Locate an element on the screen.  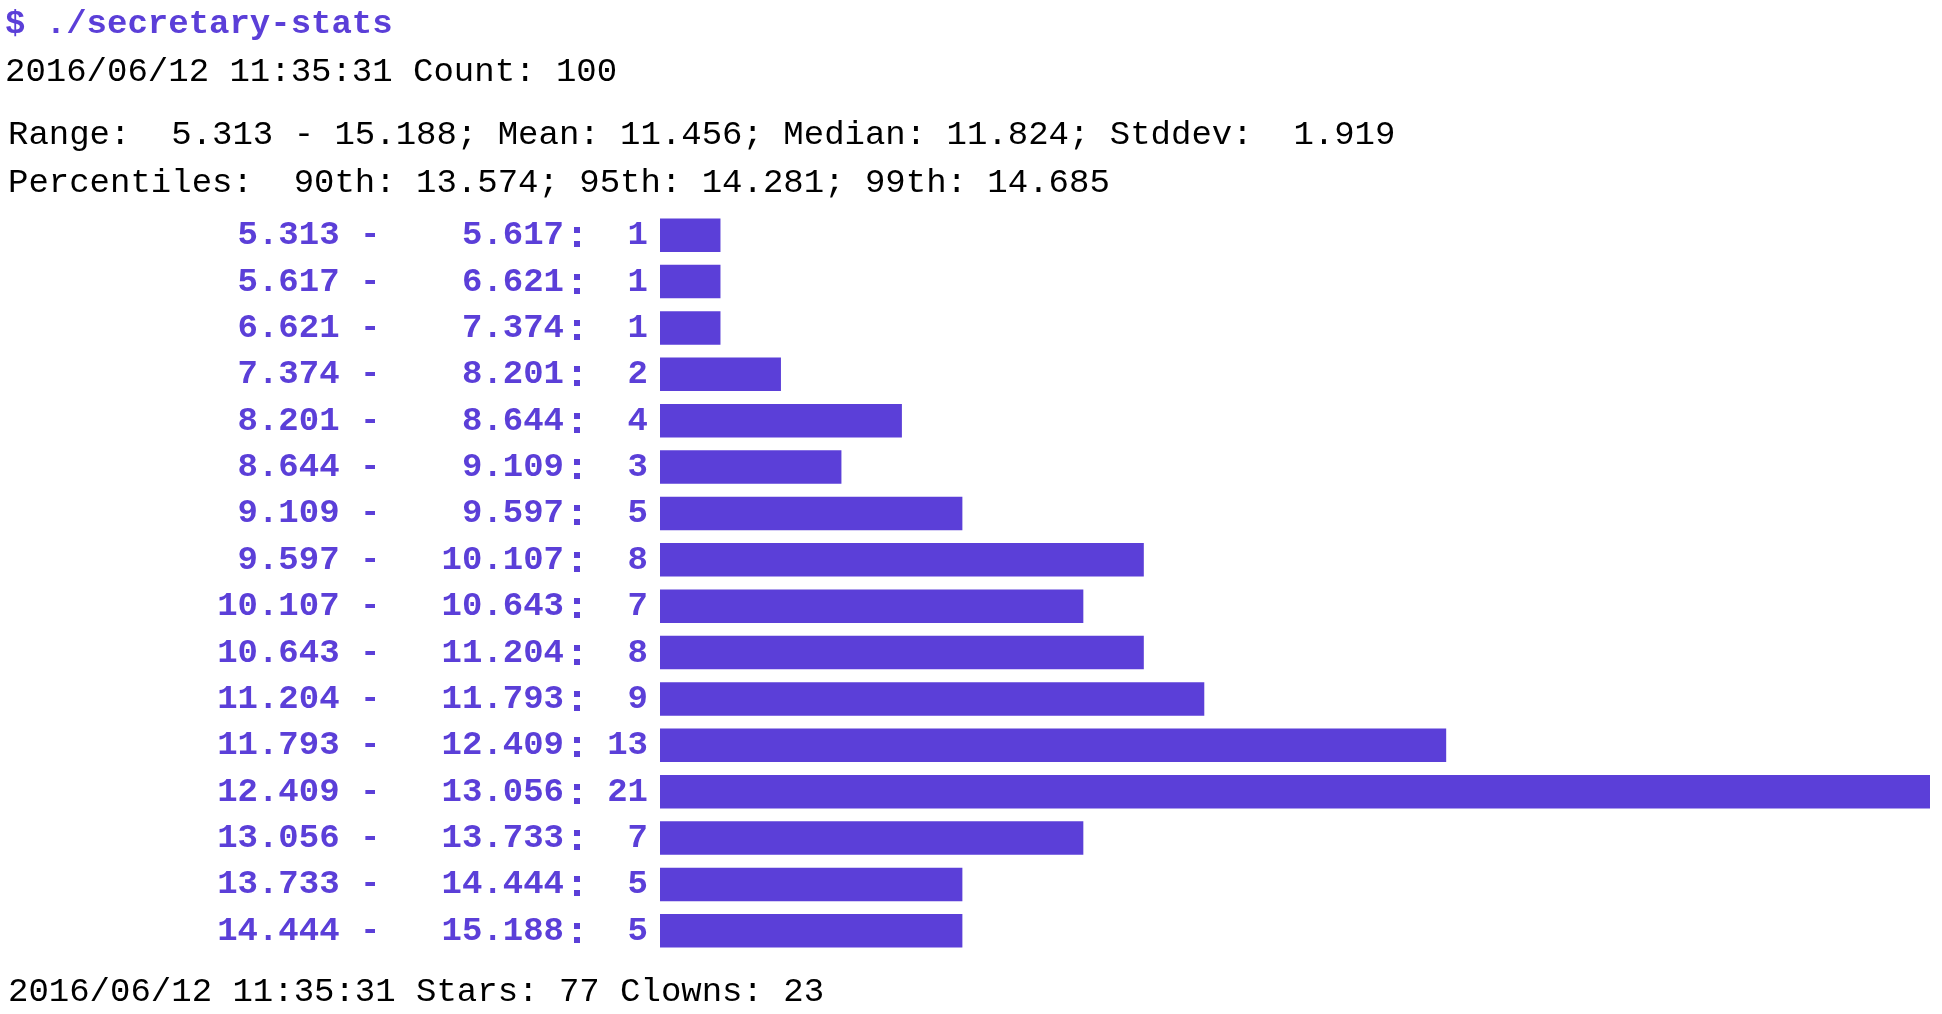
y-tick-label: 11.204 - 11.793 is located at coordinates (390, 698).